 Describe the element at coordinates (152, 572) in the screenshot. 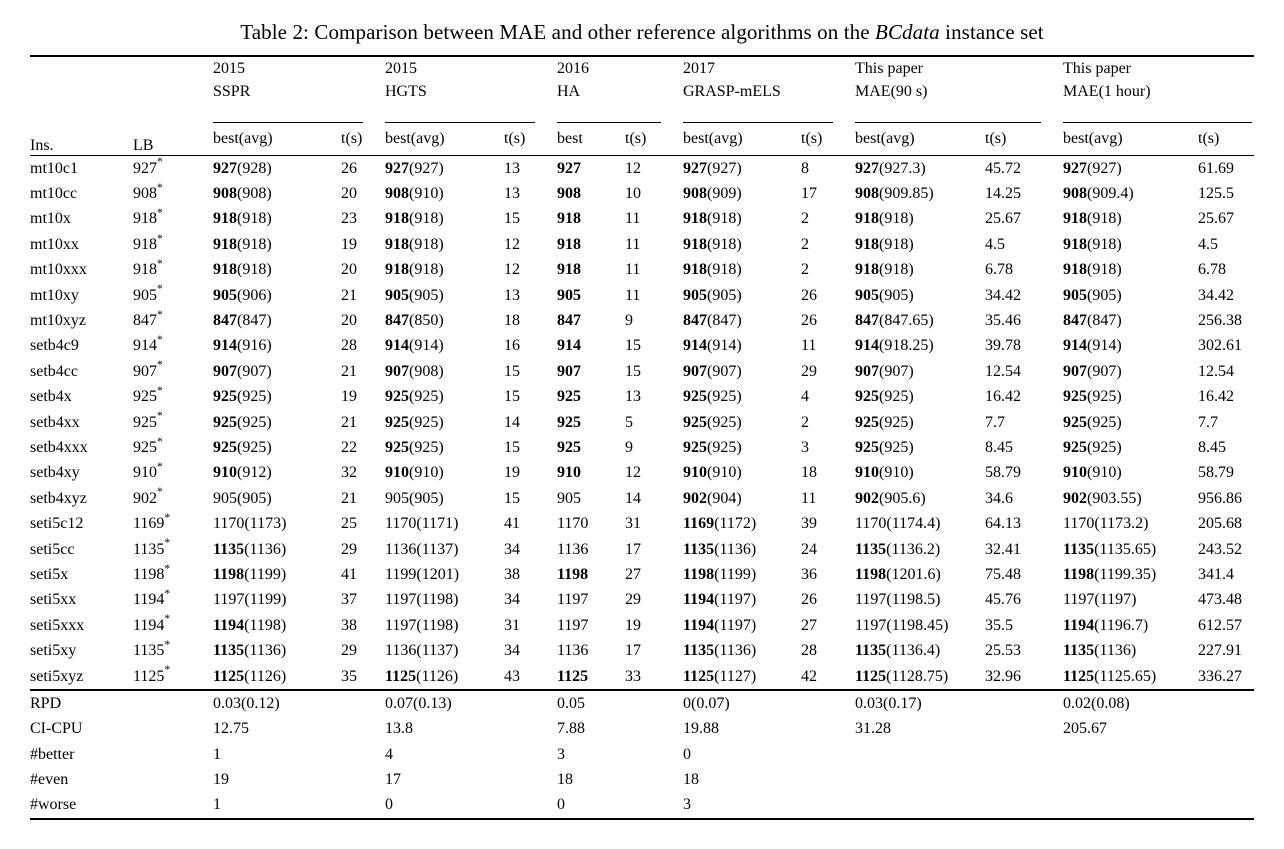

I see `lb-cell: 1198*` at that location.